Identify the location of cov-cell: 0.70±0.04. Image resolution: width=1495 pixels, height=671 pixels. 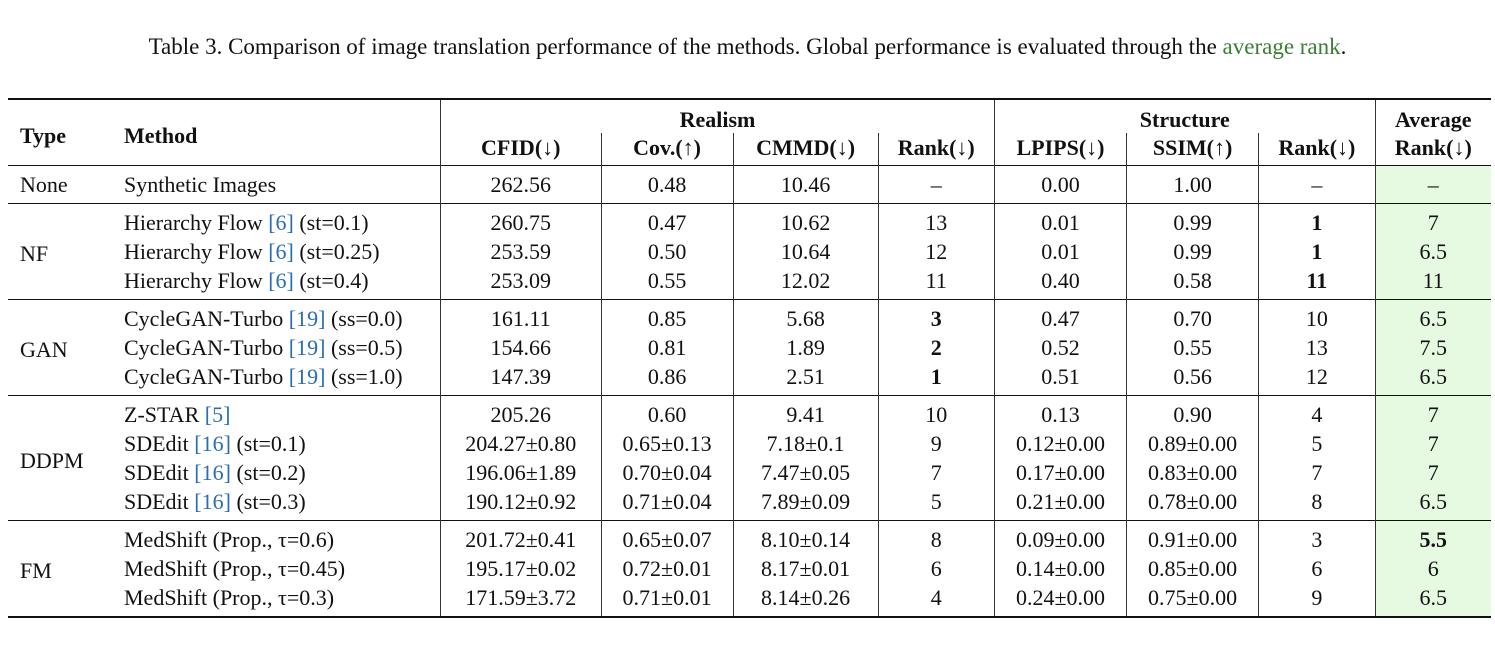
(667, 472).